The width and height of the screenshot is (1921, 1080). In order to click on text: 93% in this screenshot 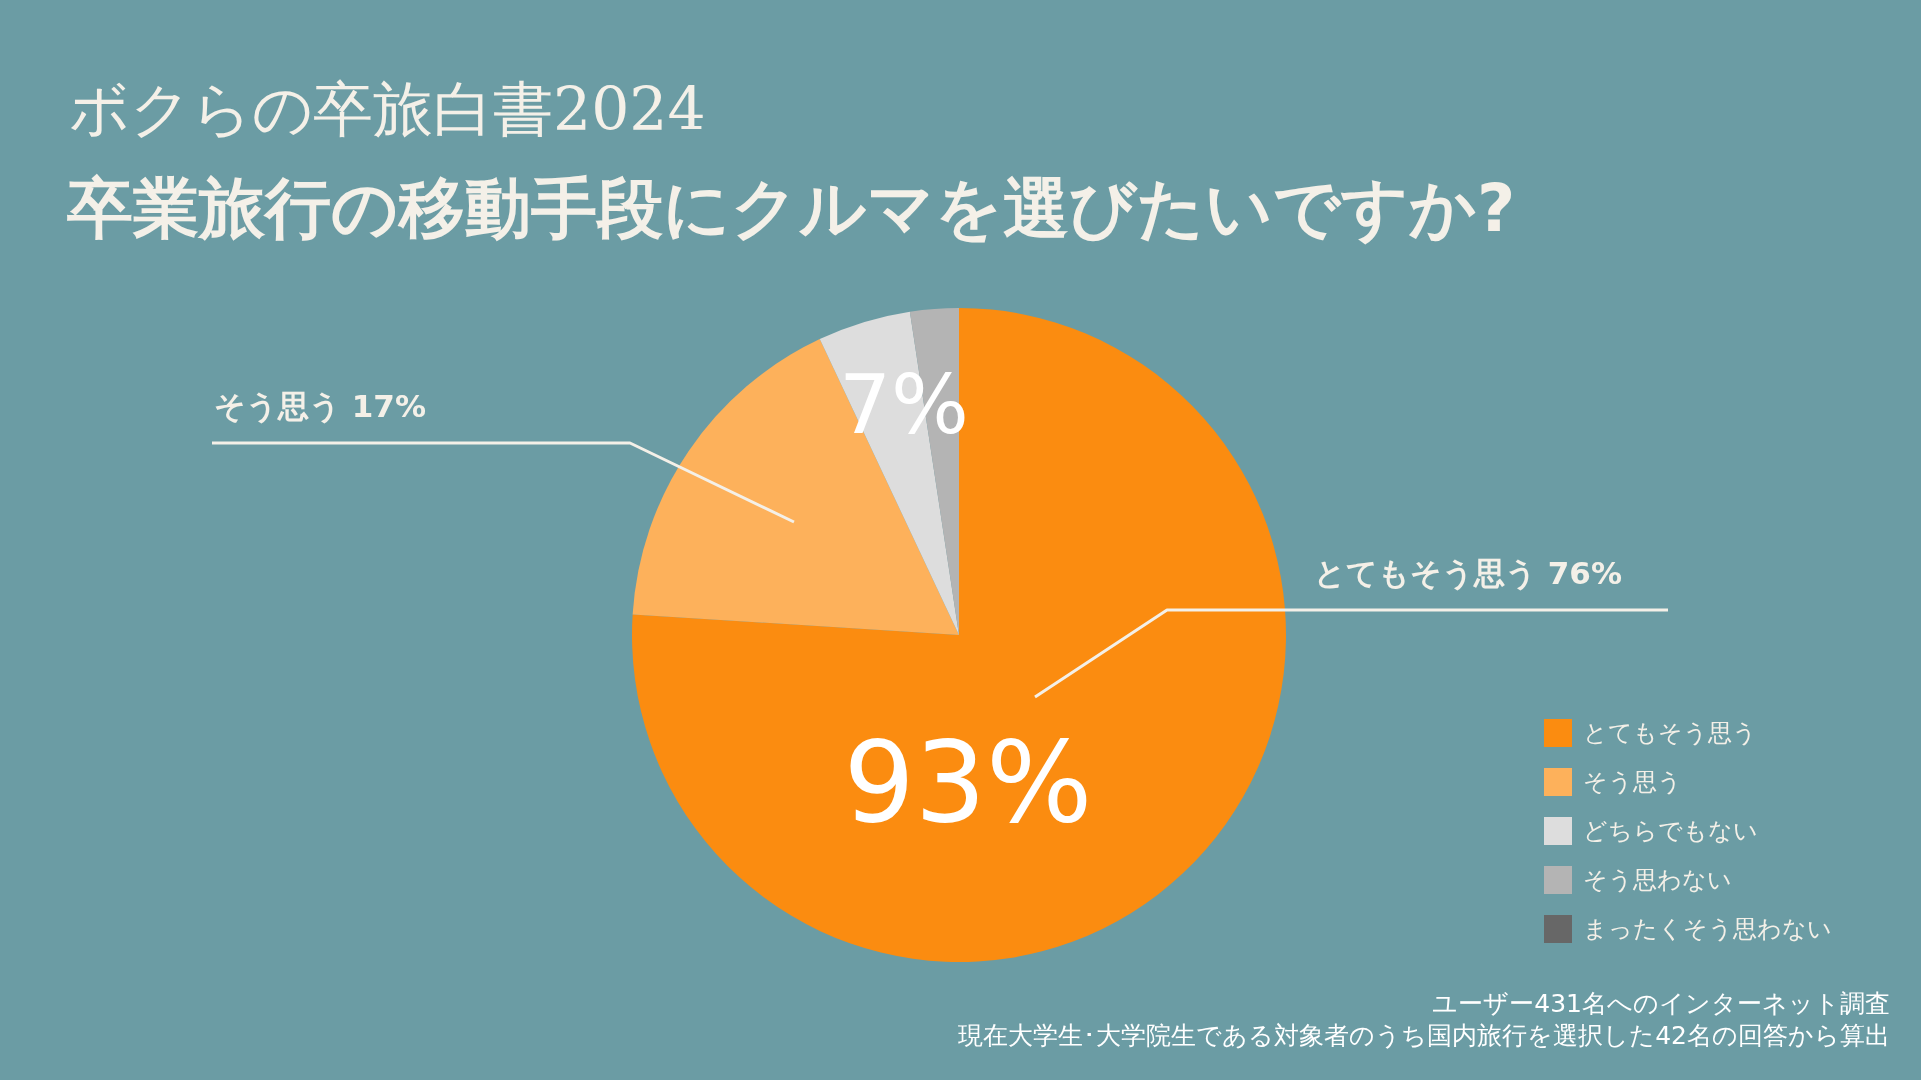, I will do `click(968, 782)`.